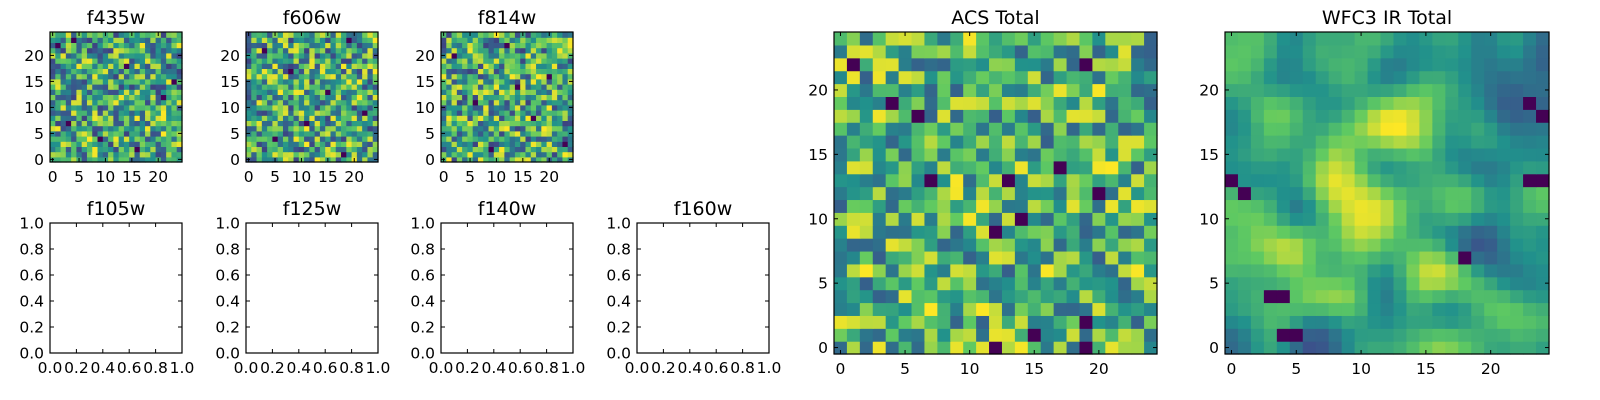 This screenshot has height=400, width=1600. Describe the element at coordinates (31, 224) in the screenshot. I see `y-tick-label: 1.0` at that location.